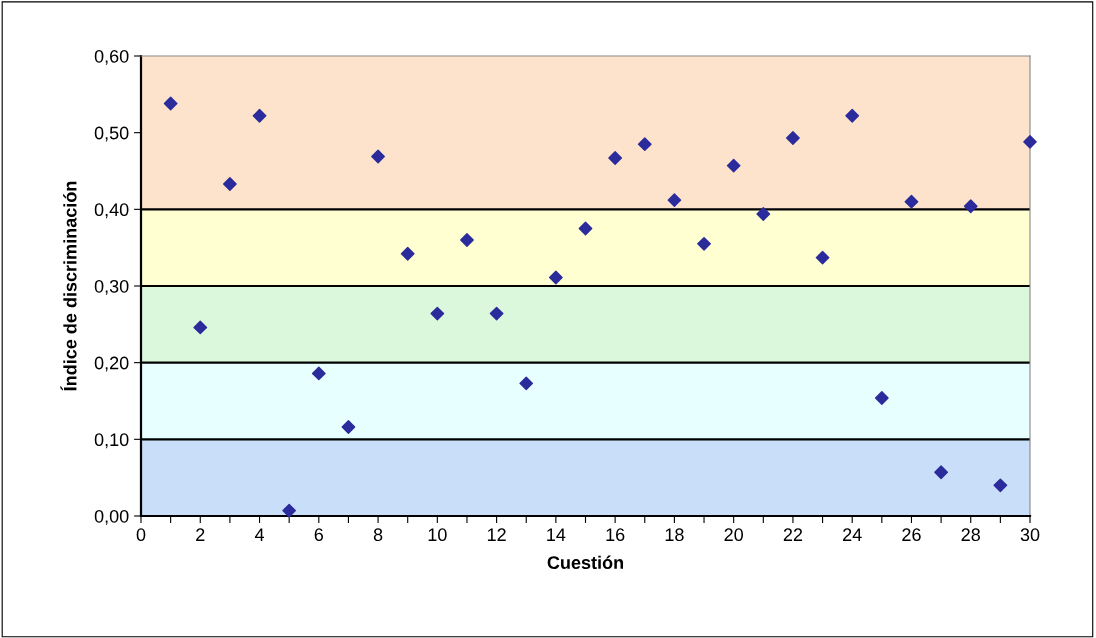 The width and height of the screenshot is (1096, 638). Describe the element at coordinates (911, 535) in the screenshot. I see `x-tick-label: 26` at that location.